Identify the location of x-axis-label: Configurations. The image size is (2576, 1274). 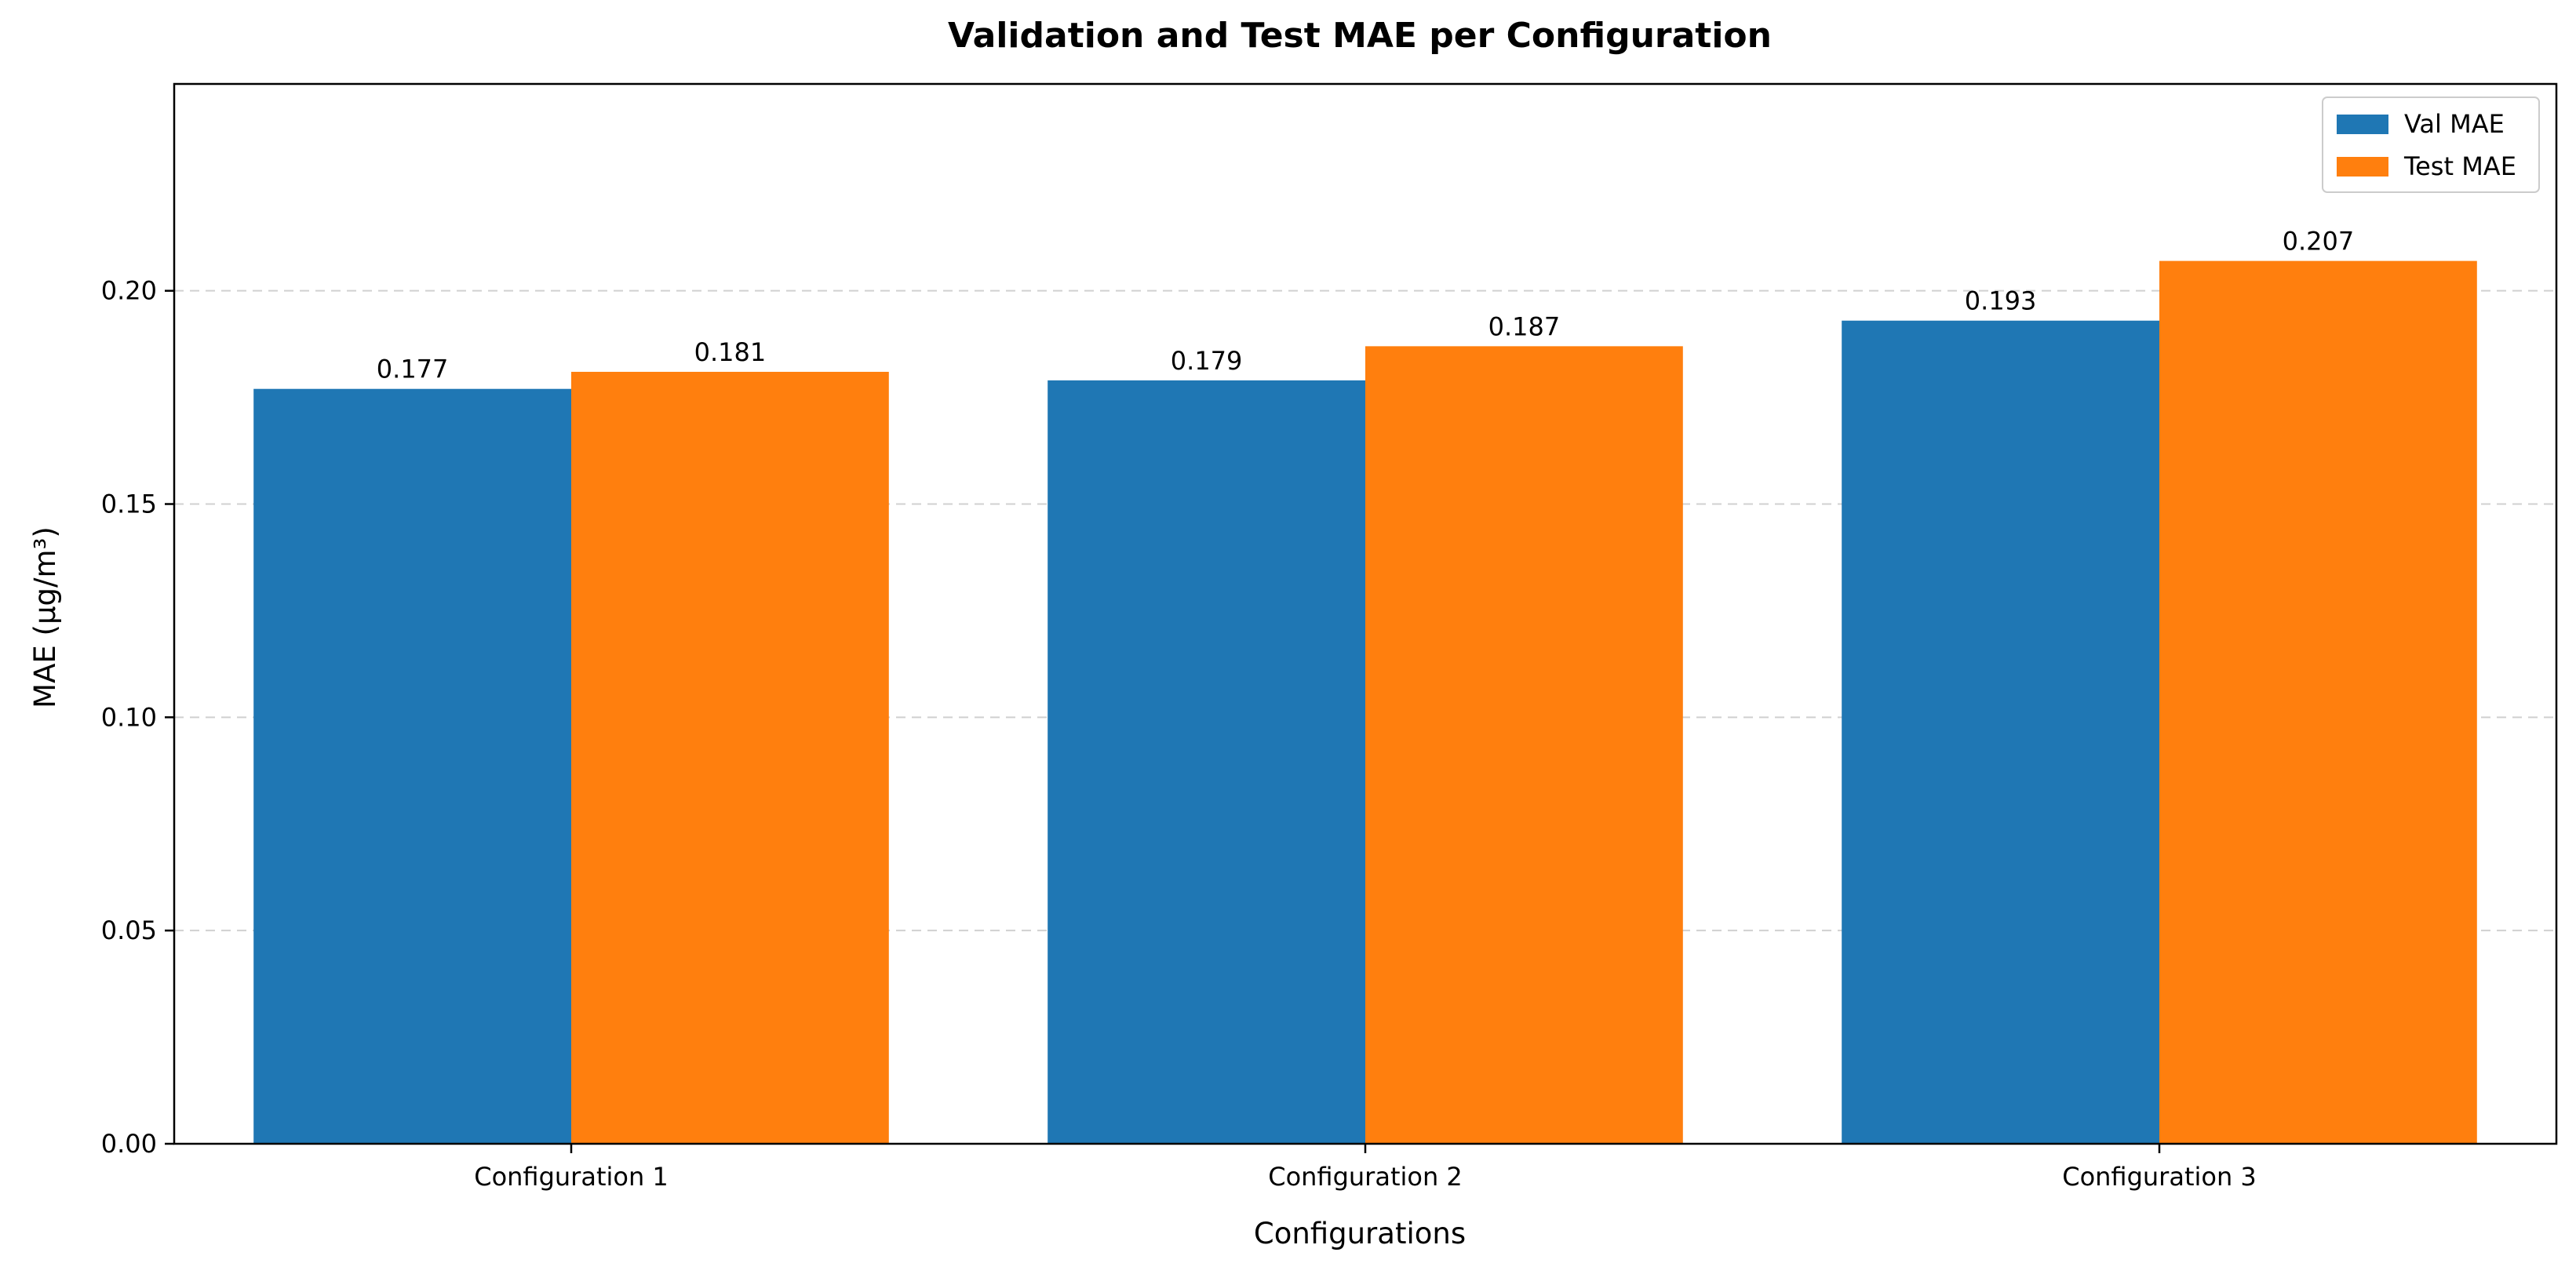
(1360, 1233).